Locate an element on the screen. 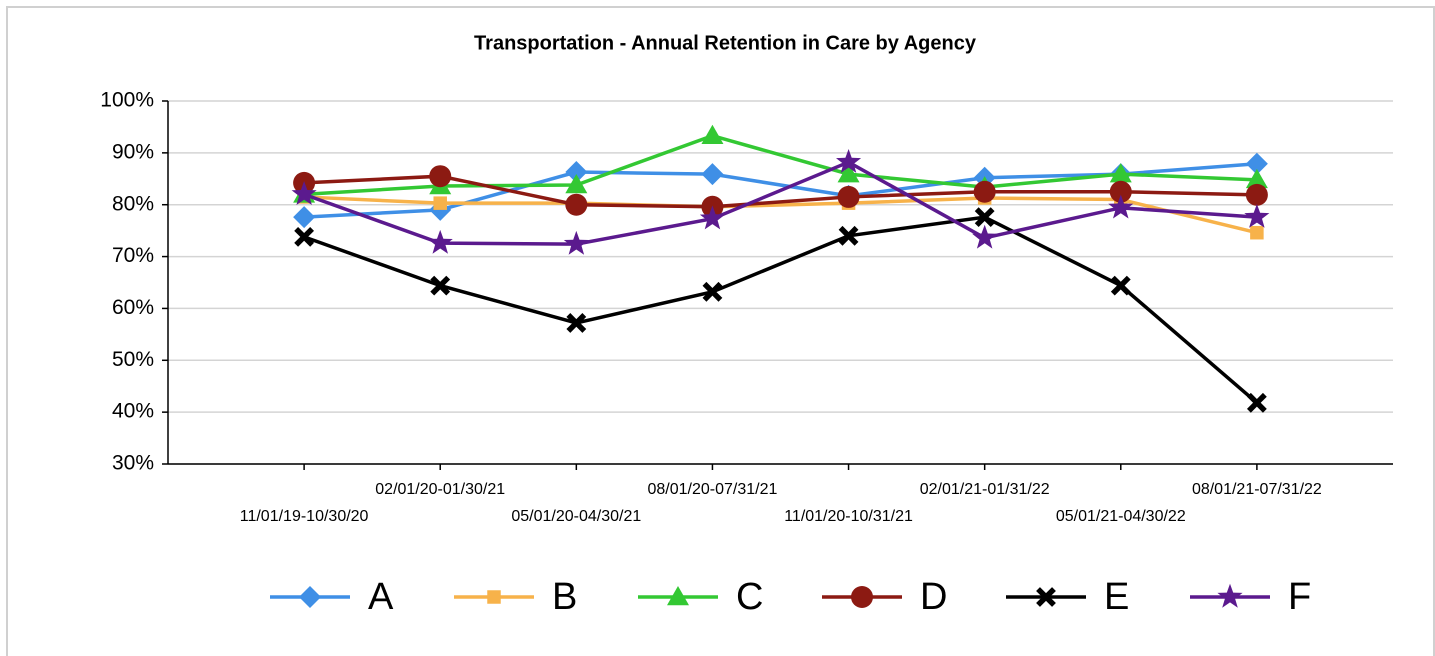 The height and width of the screenshot is (656, 1435). legend-label: F is located at coordinates (1299, 597).